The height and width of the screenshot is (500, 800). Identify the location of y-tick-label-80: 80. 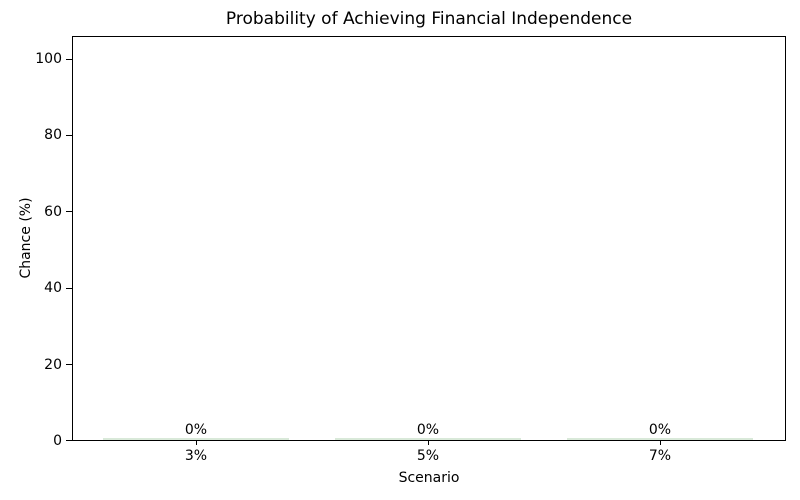
(53, 135).